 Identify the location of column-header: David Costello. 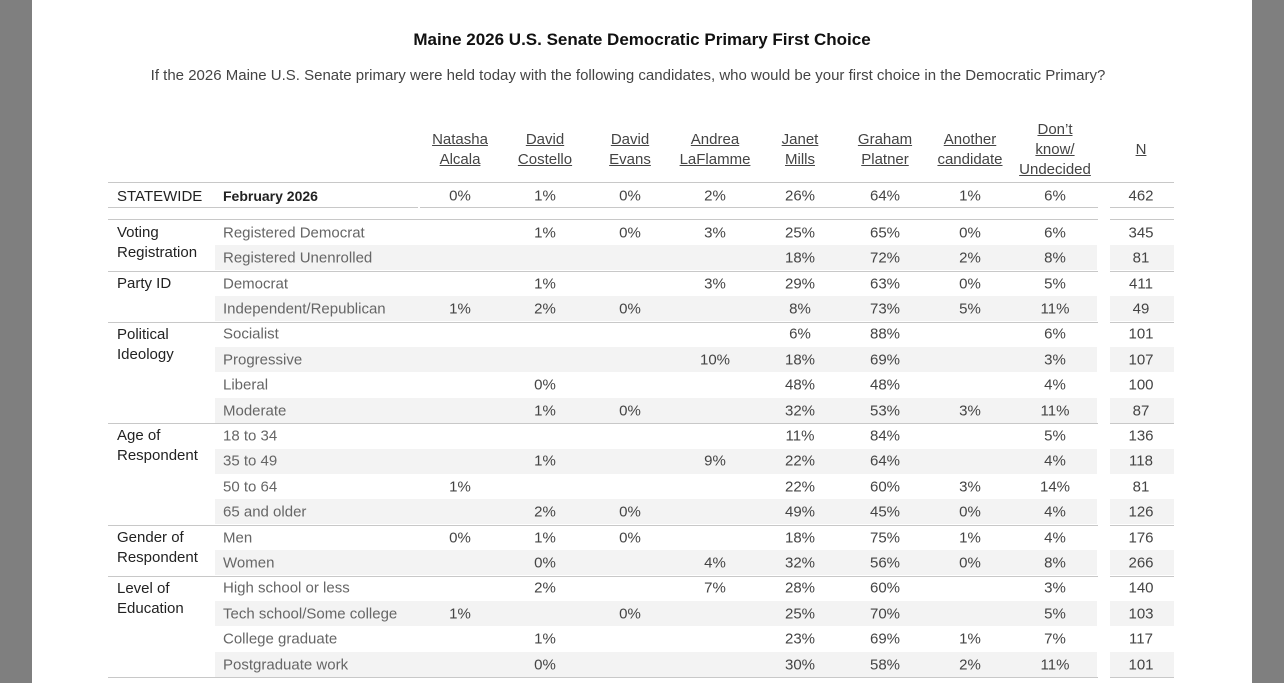
(545, 150).